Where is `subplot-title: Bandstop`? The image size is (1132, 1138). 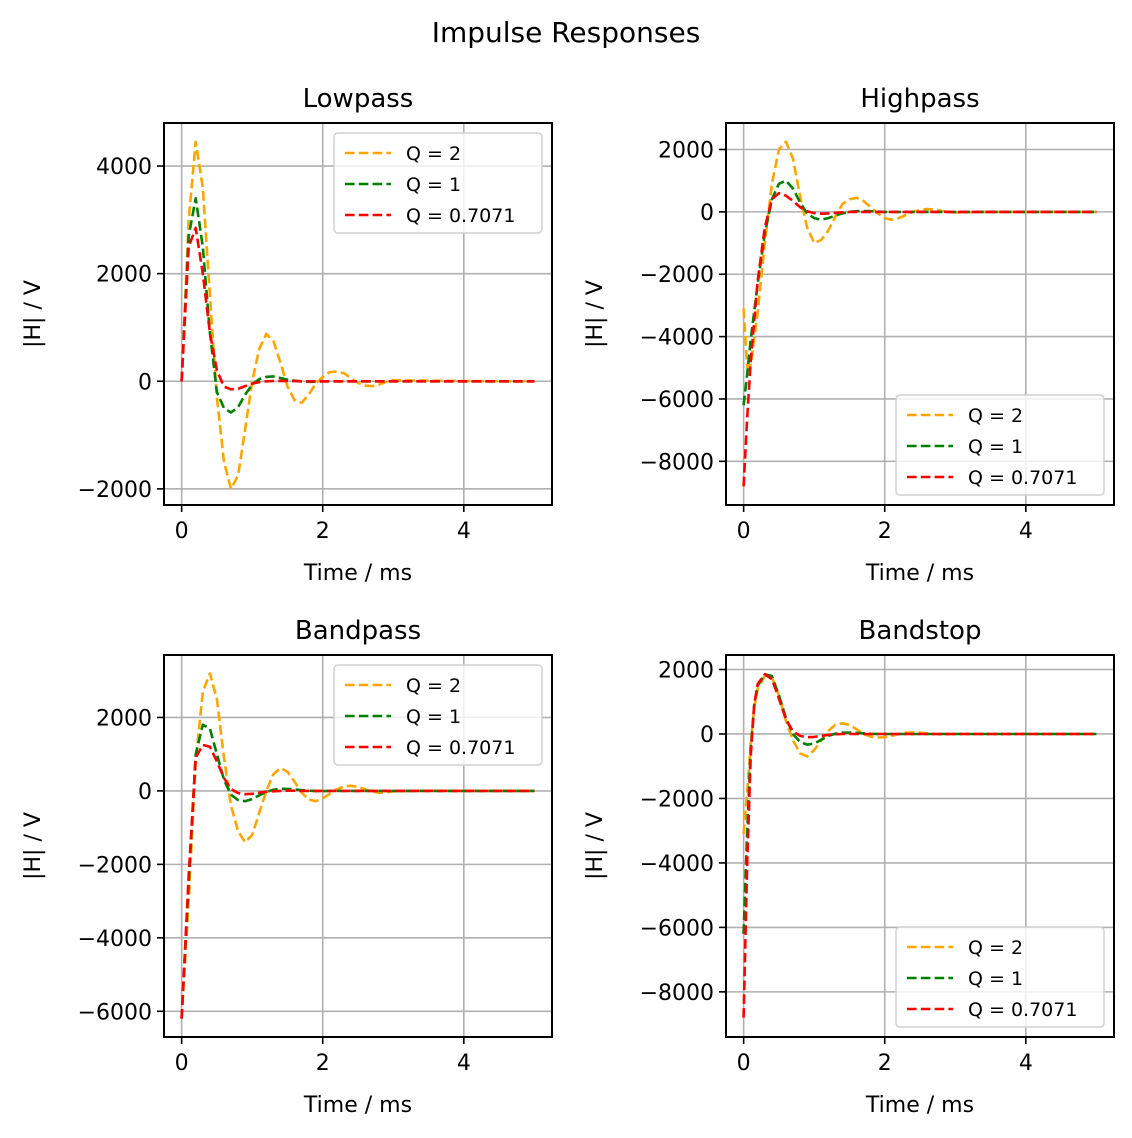 subplot-title: Bandstop is located at coordinates (920, 631).